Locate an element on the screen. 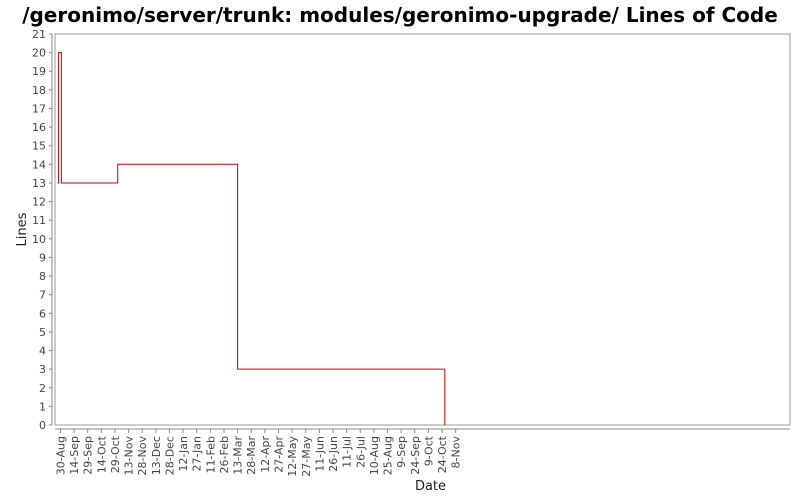 The height and width of the screenshot is (500, 800). y-tick-label: 7 is located at coordinates (42, 295).